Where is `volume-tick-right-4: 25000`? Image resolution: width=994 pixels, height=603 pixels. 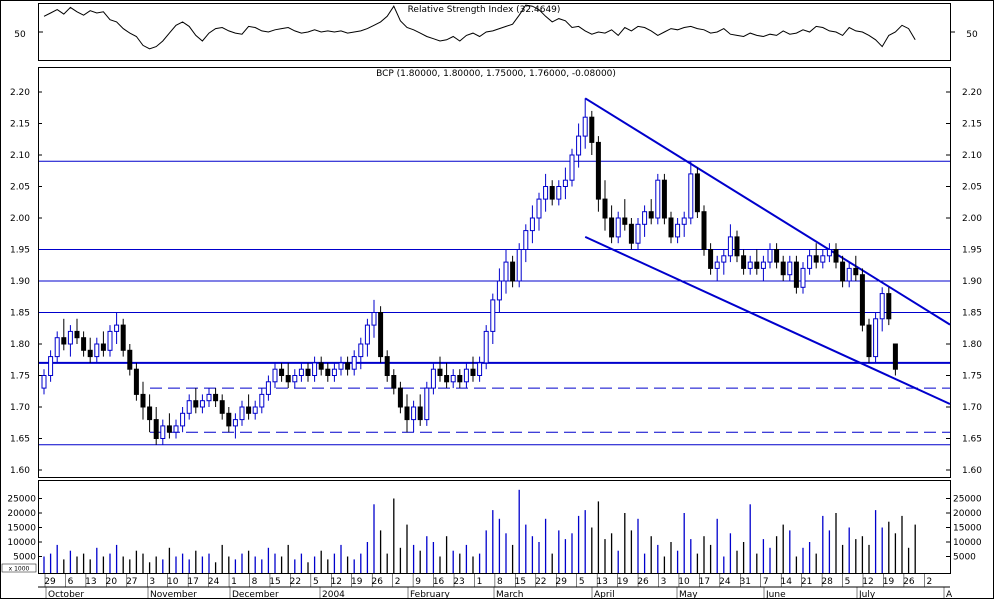
volume-tick-right-4: 25000 is located at coordinates (967, 500).